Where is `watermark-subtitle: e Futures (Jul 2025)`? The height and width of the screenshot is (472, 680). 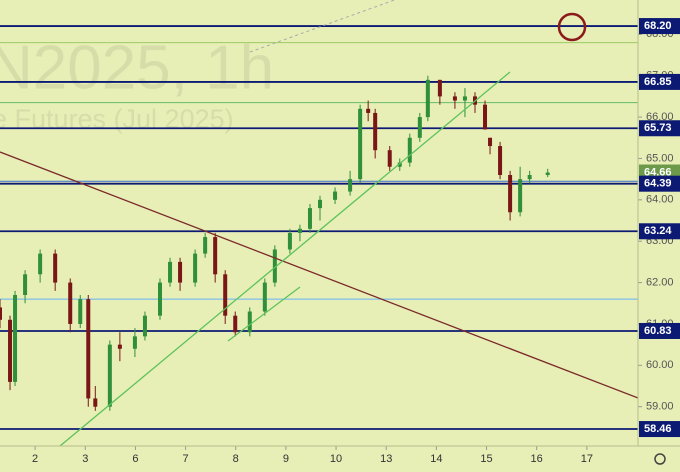 watermark-subtitle: e Futures (Jul 2025) is located at coordinates (117, 119).